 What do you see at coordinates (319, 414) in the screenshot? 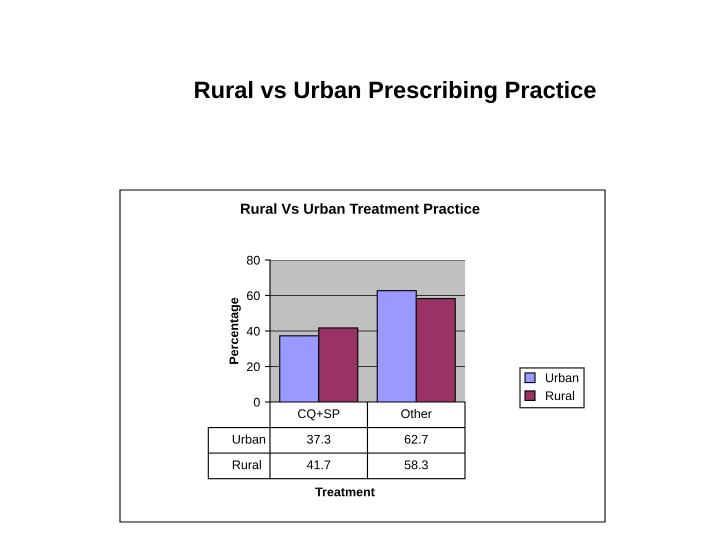
I see `x-tick-label: CQ+SP` at bounding box center [319, 414].